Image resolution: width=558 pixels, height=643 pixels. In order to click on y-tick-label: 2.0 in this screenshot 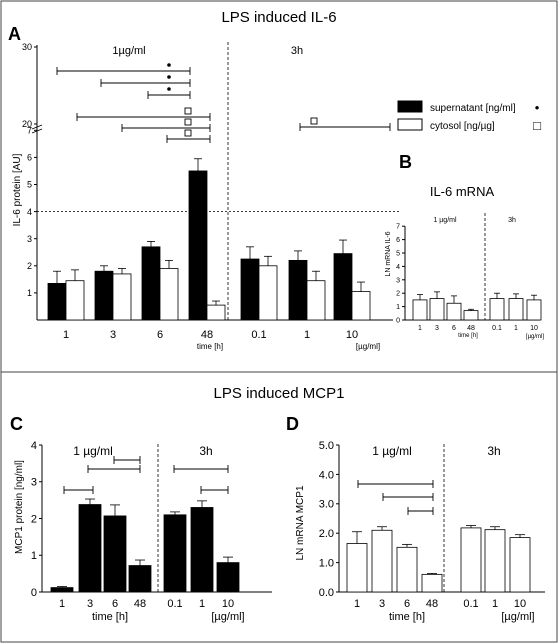, I will do `click(326, 534)`.